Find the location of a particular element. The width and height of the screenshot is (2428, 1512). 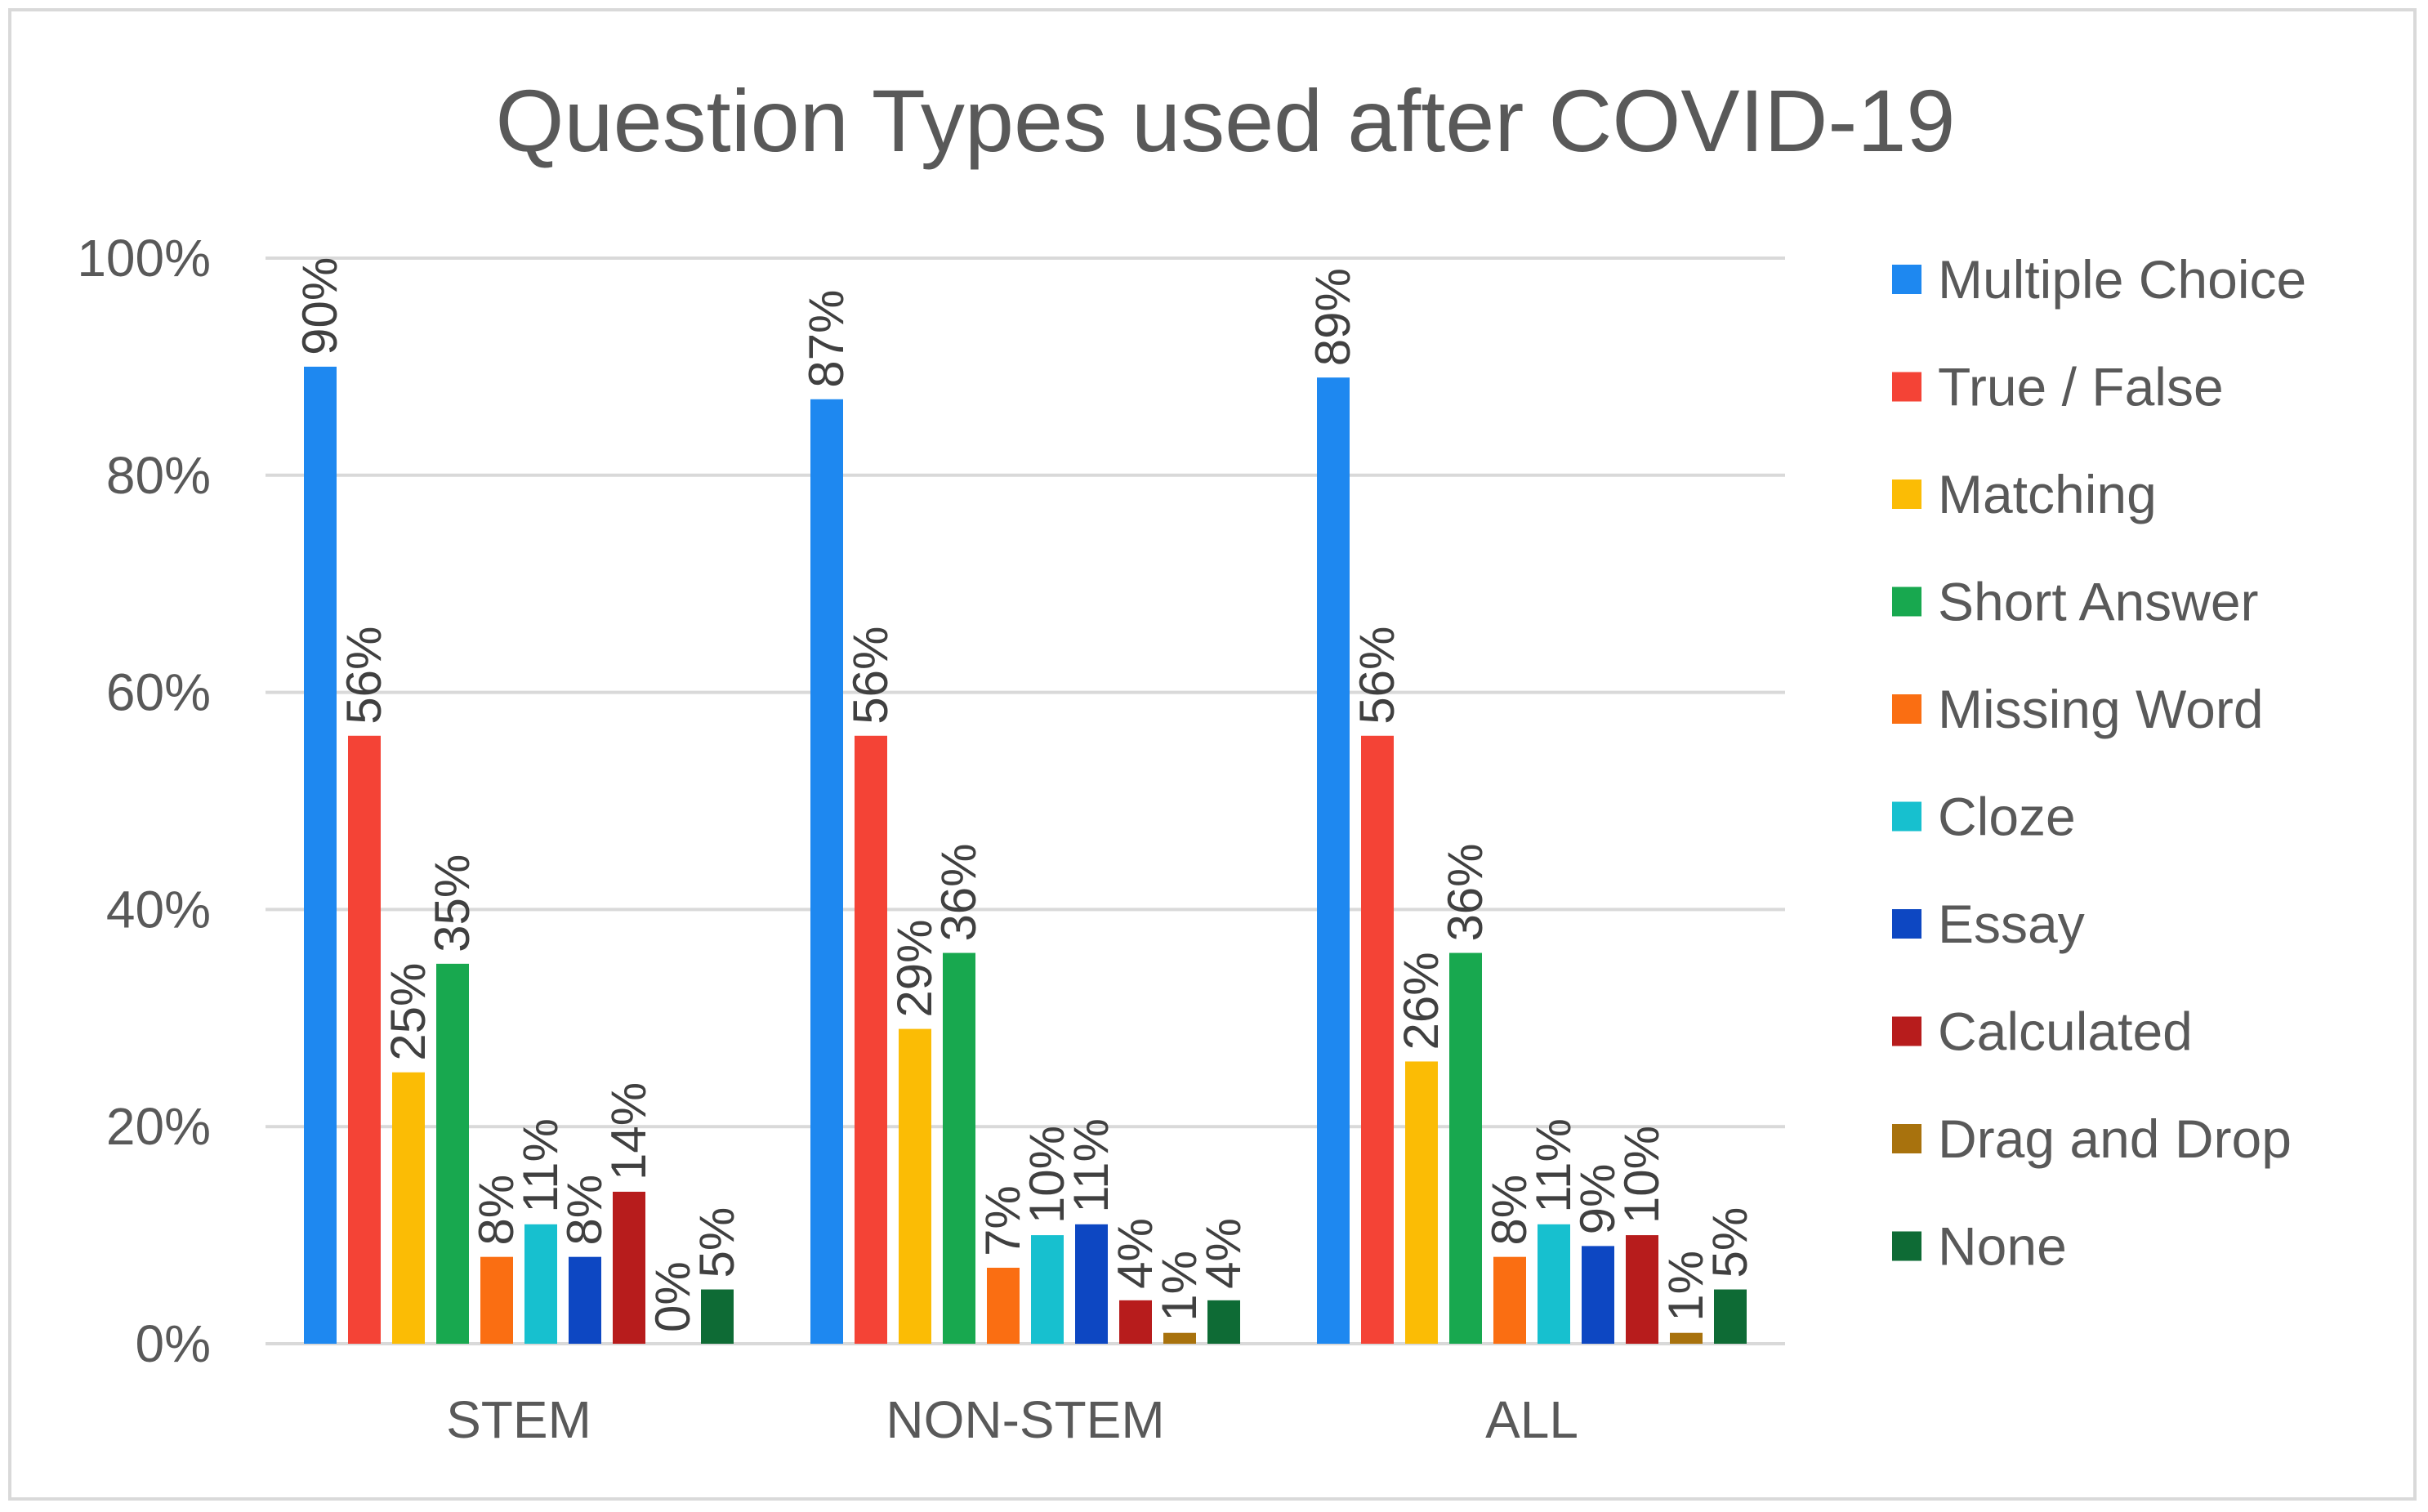

bar-short-answer-non-stem is located at coordinates (959, 1148).